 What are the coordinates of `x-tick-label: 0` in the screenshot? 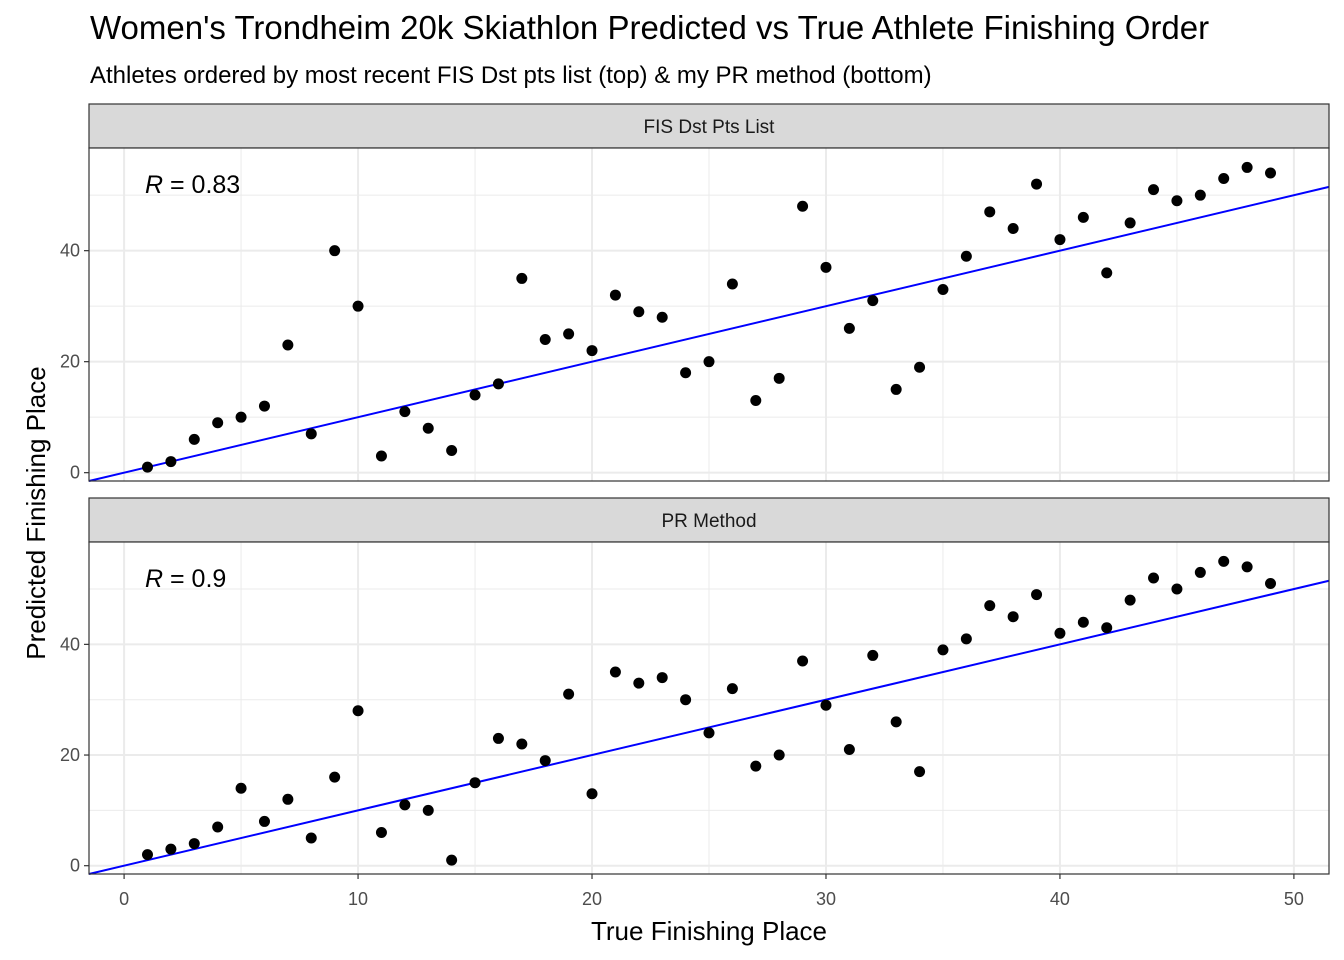 It's located at (124, 899).